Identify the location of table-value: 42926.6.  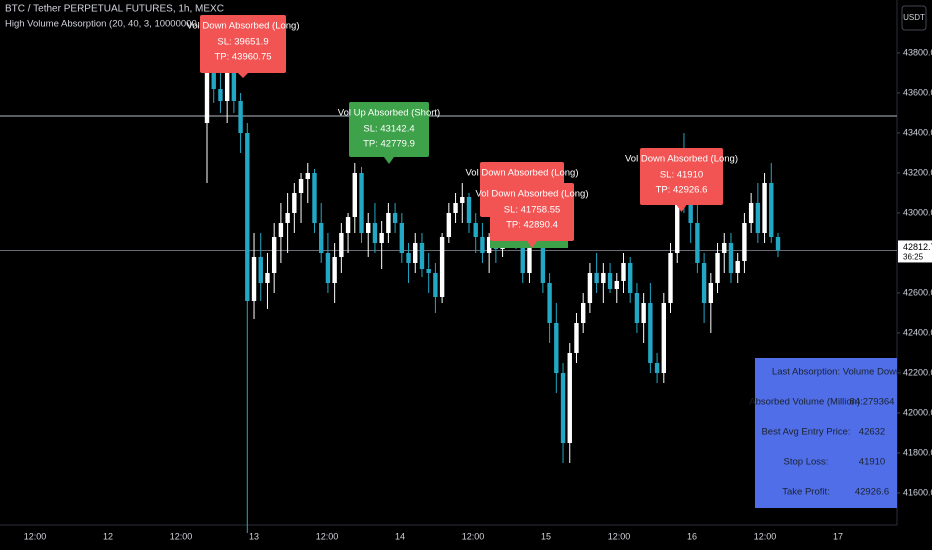
(872, 492).